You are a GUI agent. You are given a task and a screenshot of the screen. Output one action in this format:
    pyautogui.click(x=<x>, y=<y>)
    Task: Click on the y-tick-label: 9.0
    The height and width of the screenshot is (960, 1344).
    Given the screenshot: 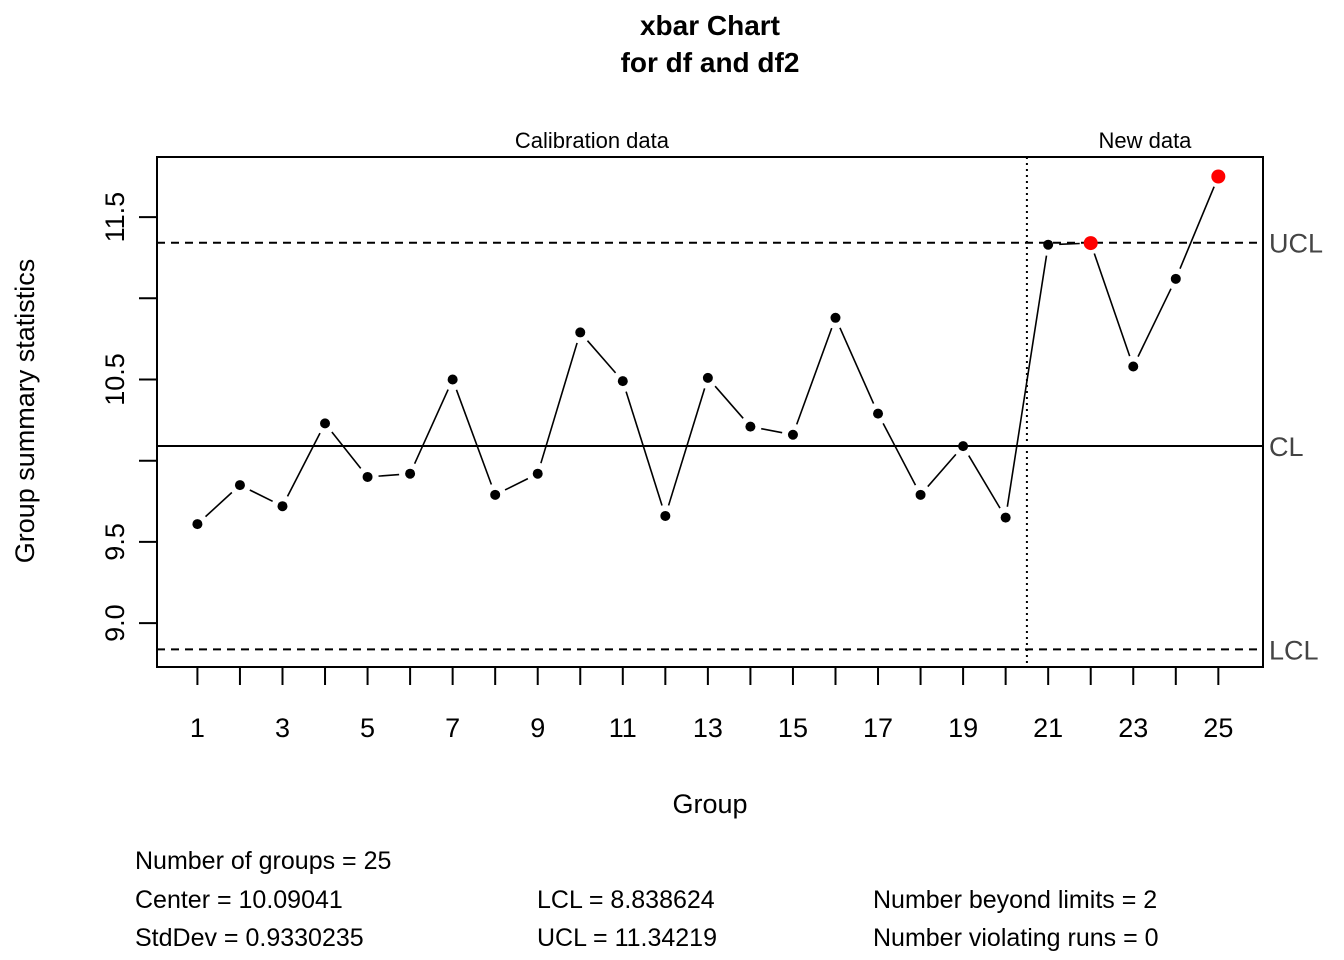 What is the action you would take?
    pyautogui.click(x=115, y=623)
    